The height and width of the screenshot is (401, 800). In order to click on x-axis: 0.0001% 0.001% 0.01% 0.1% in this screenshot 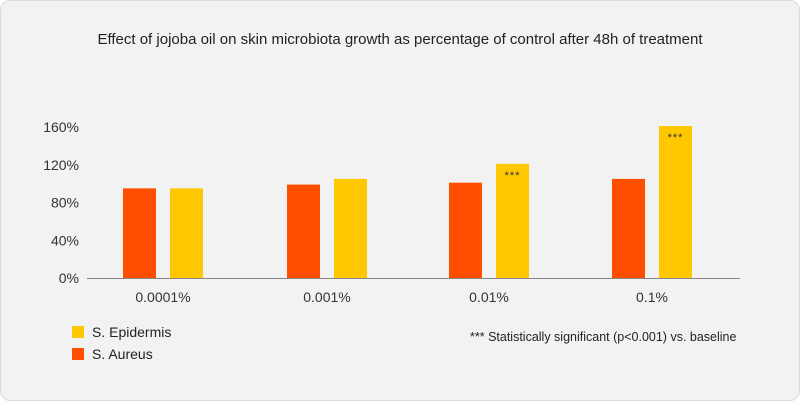, I will do `click(401, 297)`.